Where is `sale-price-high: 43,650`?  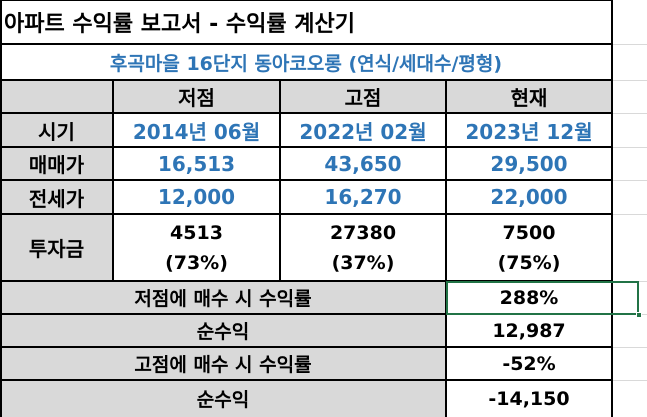
sale-price-high: 43,650 is located at coordinates (363, 163).